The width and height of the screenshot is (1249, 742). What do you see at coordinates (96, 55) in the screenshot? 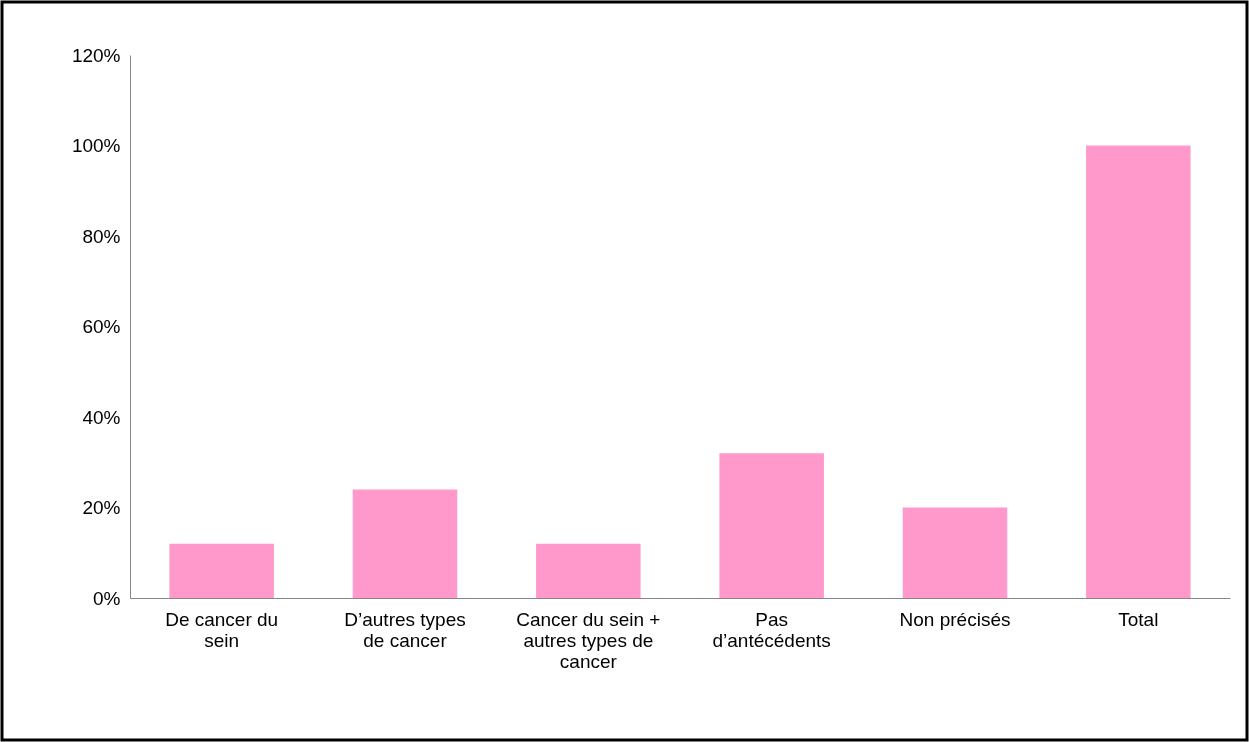
I see `y-tick-label: 120%` at bounding box center [96, 55].